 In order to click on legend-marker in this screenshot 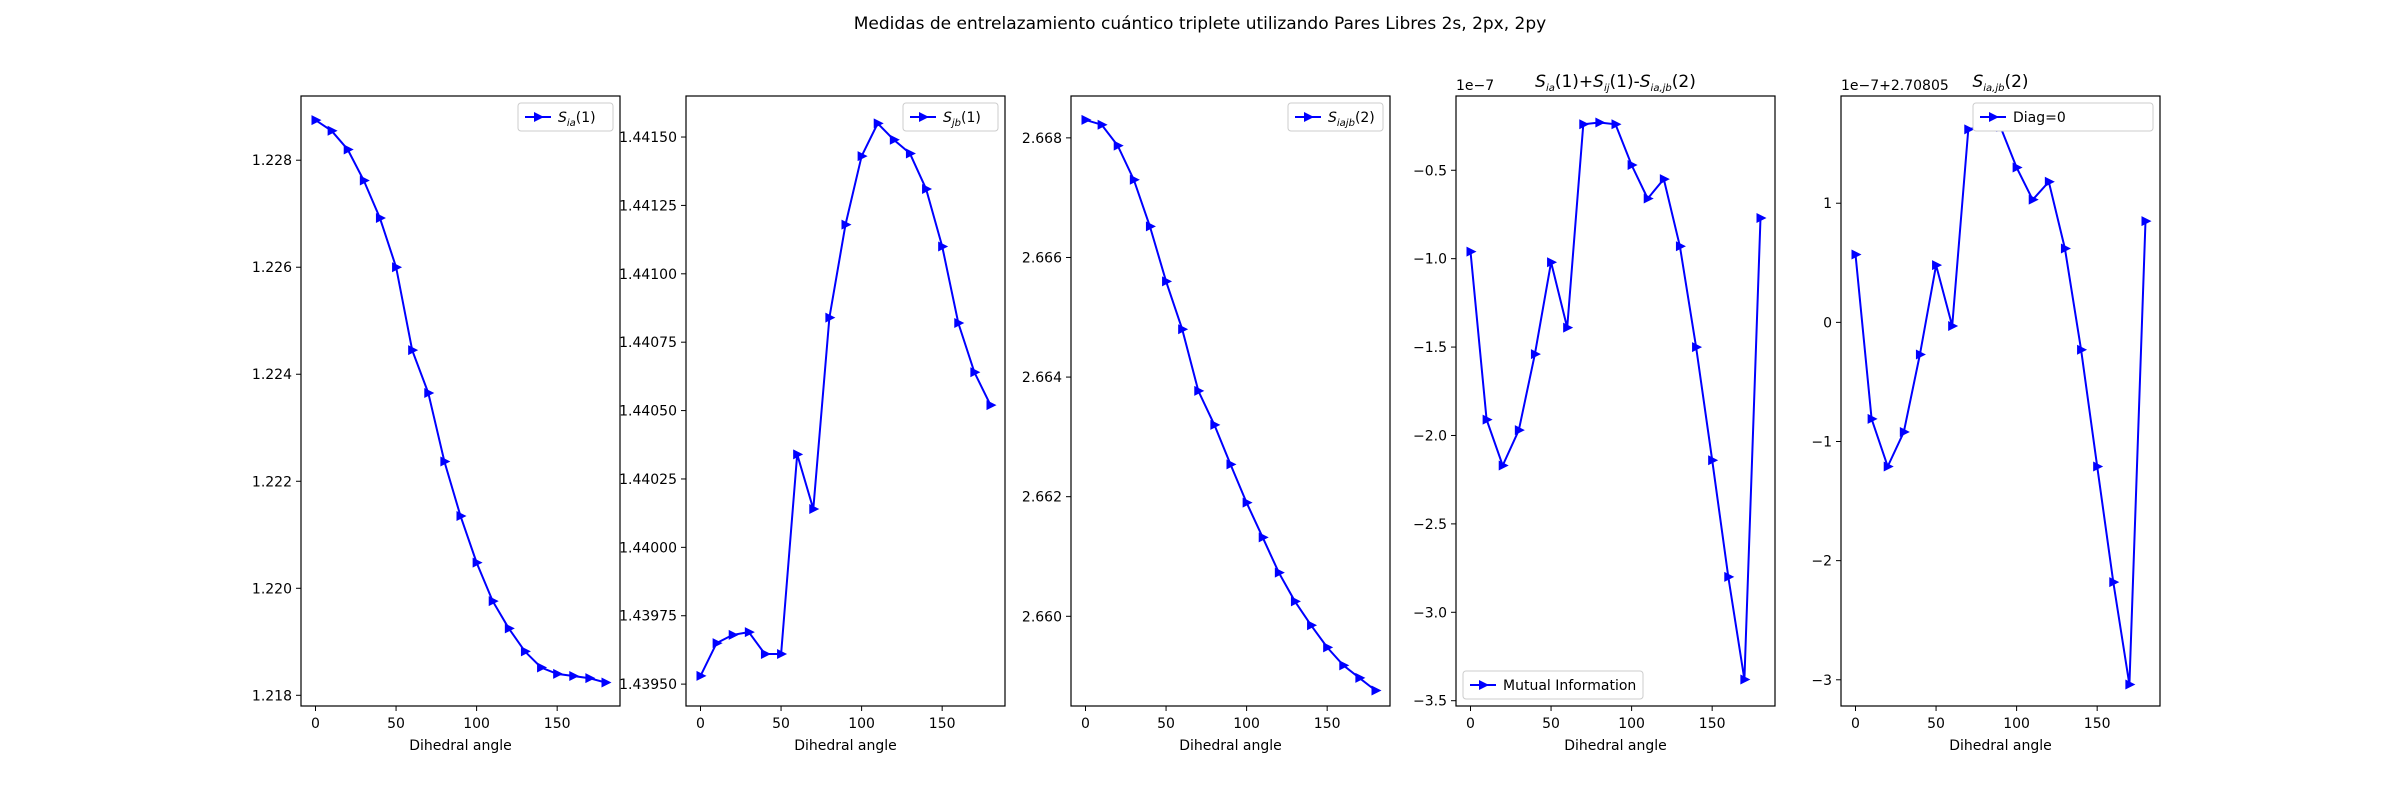, I will do `click(1309, 117)`.